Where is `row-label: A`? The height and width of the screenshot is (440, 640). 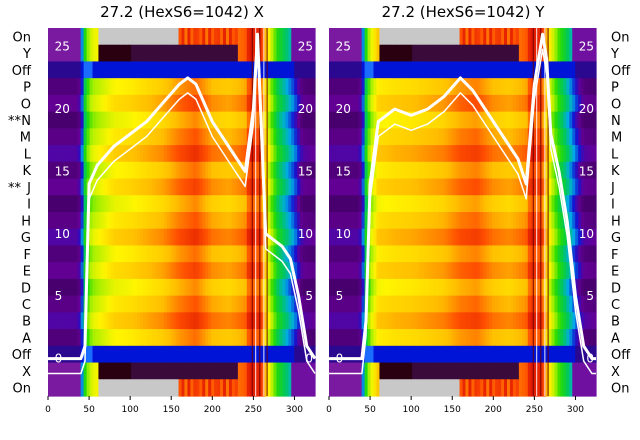
row-label: A is located at coordinates (26, 338).